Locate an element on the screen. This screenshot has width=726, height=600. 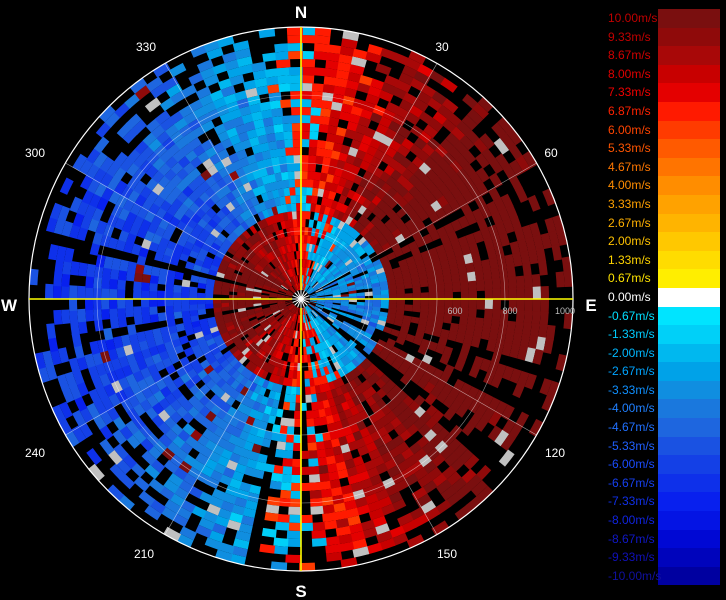
legend-row: 8.00m/s is located at coordinates (663, 74).